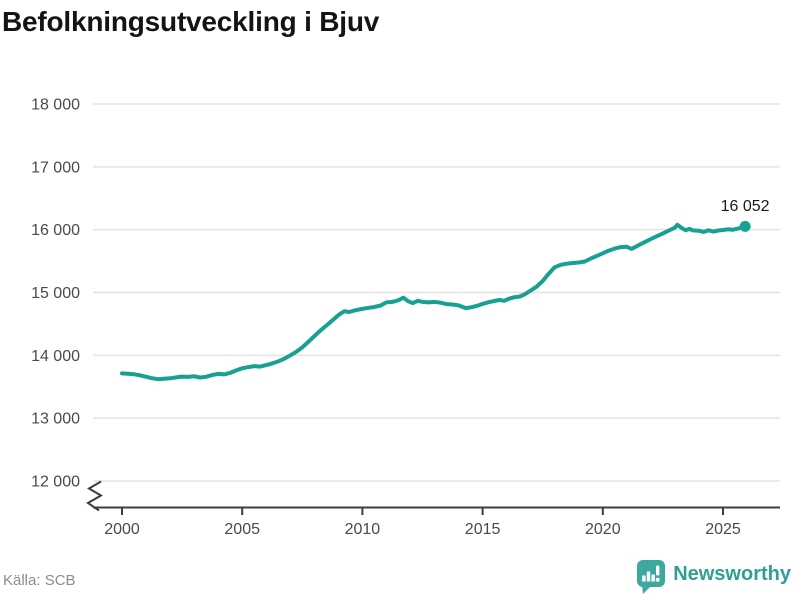 The image size is (800, 600). I want to click on y-tick-label-13000: 13 000, so click(55, 419).